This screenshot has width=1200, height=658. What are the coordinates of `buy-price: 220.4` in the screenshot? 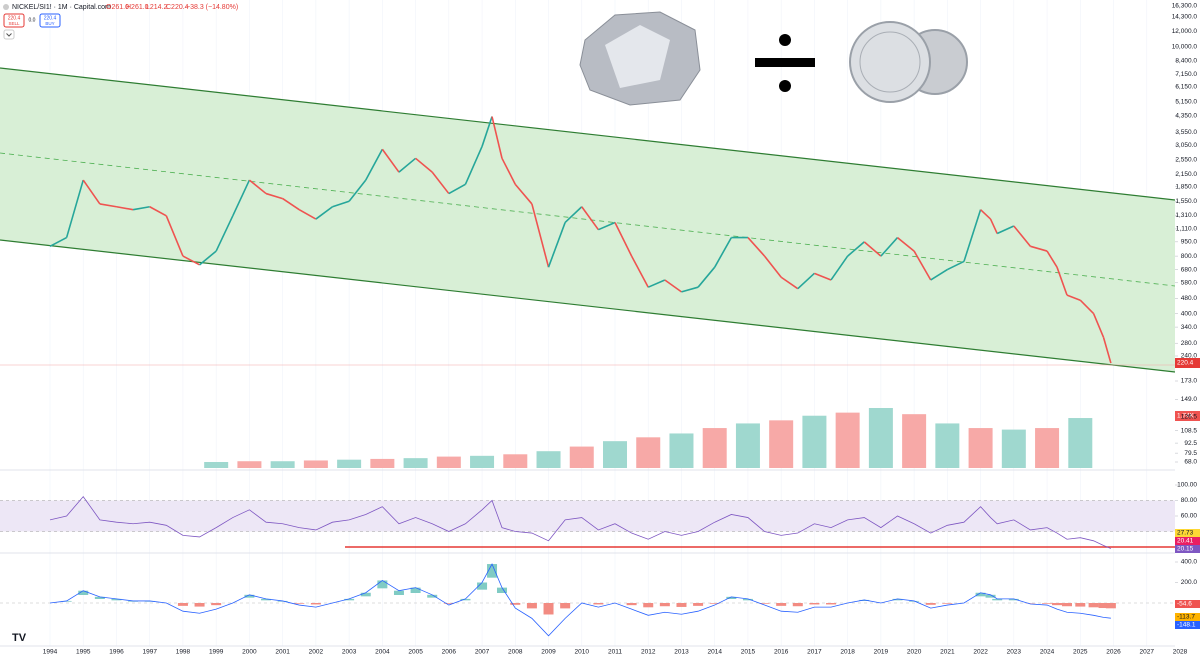 It's located at (50, 18).